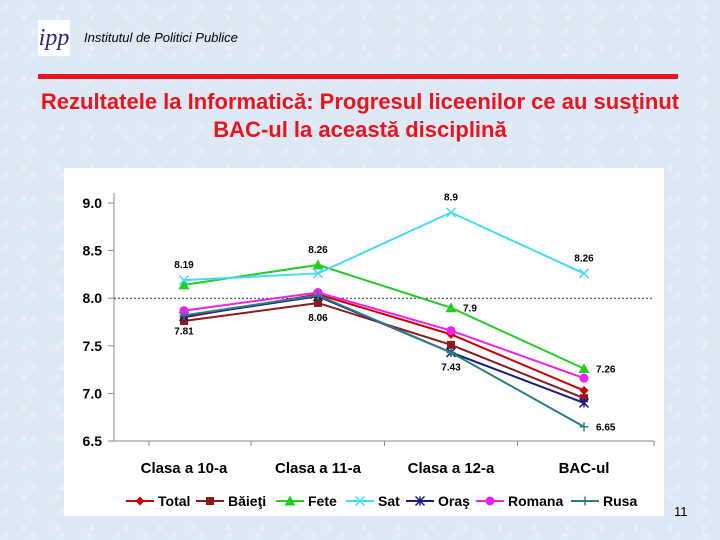 The image size is (720, 540). I want to click on legend-label-rusa: Rusa, so click(620, 501).